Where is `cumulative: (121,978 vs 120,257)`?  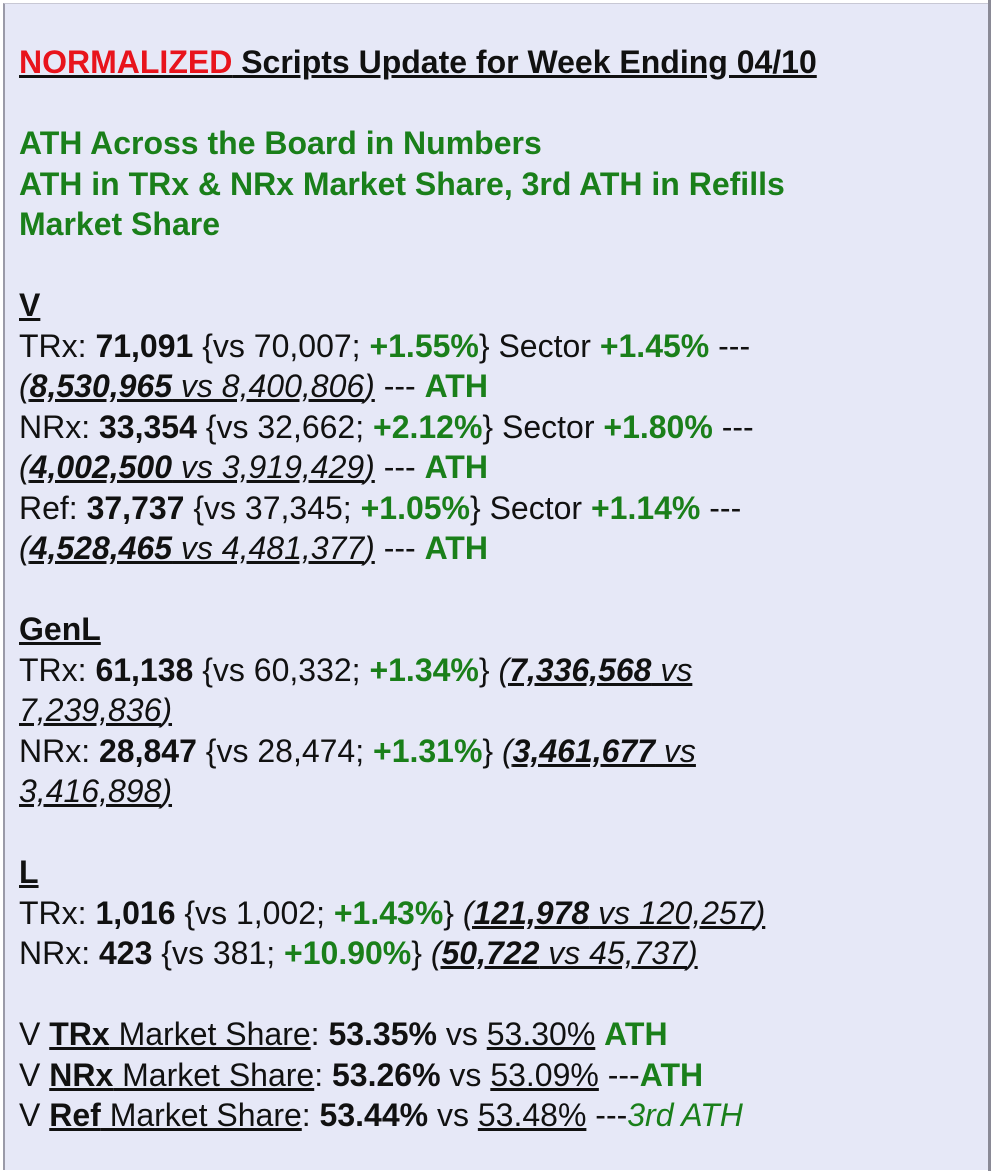 cumulative: (121,978 vs 120,257) is located at coordinates (614, 912).